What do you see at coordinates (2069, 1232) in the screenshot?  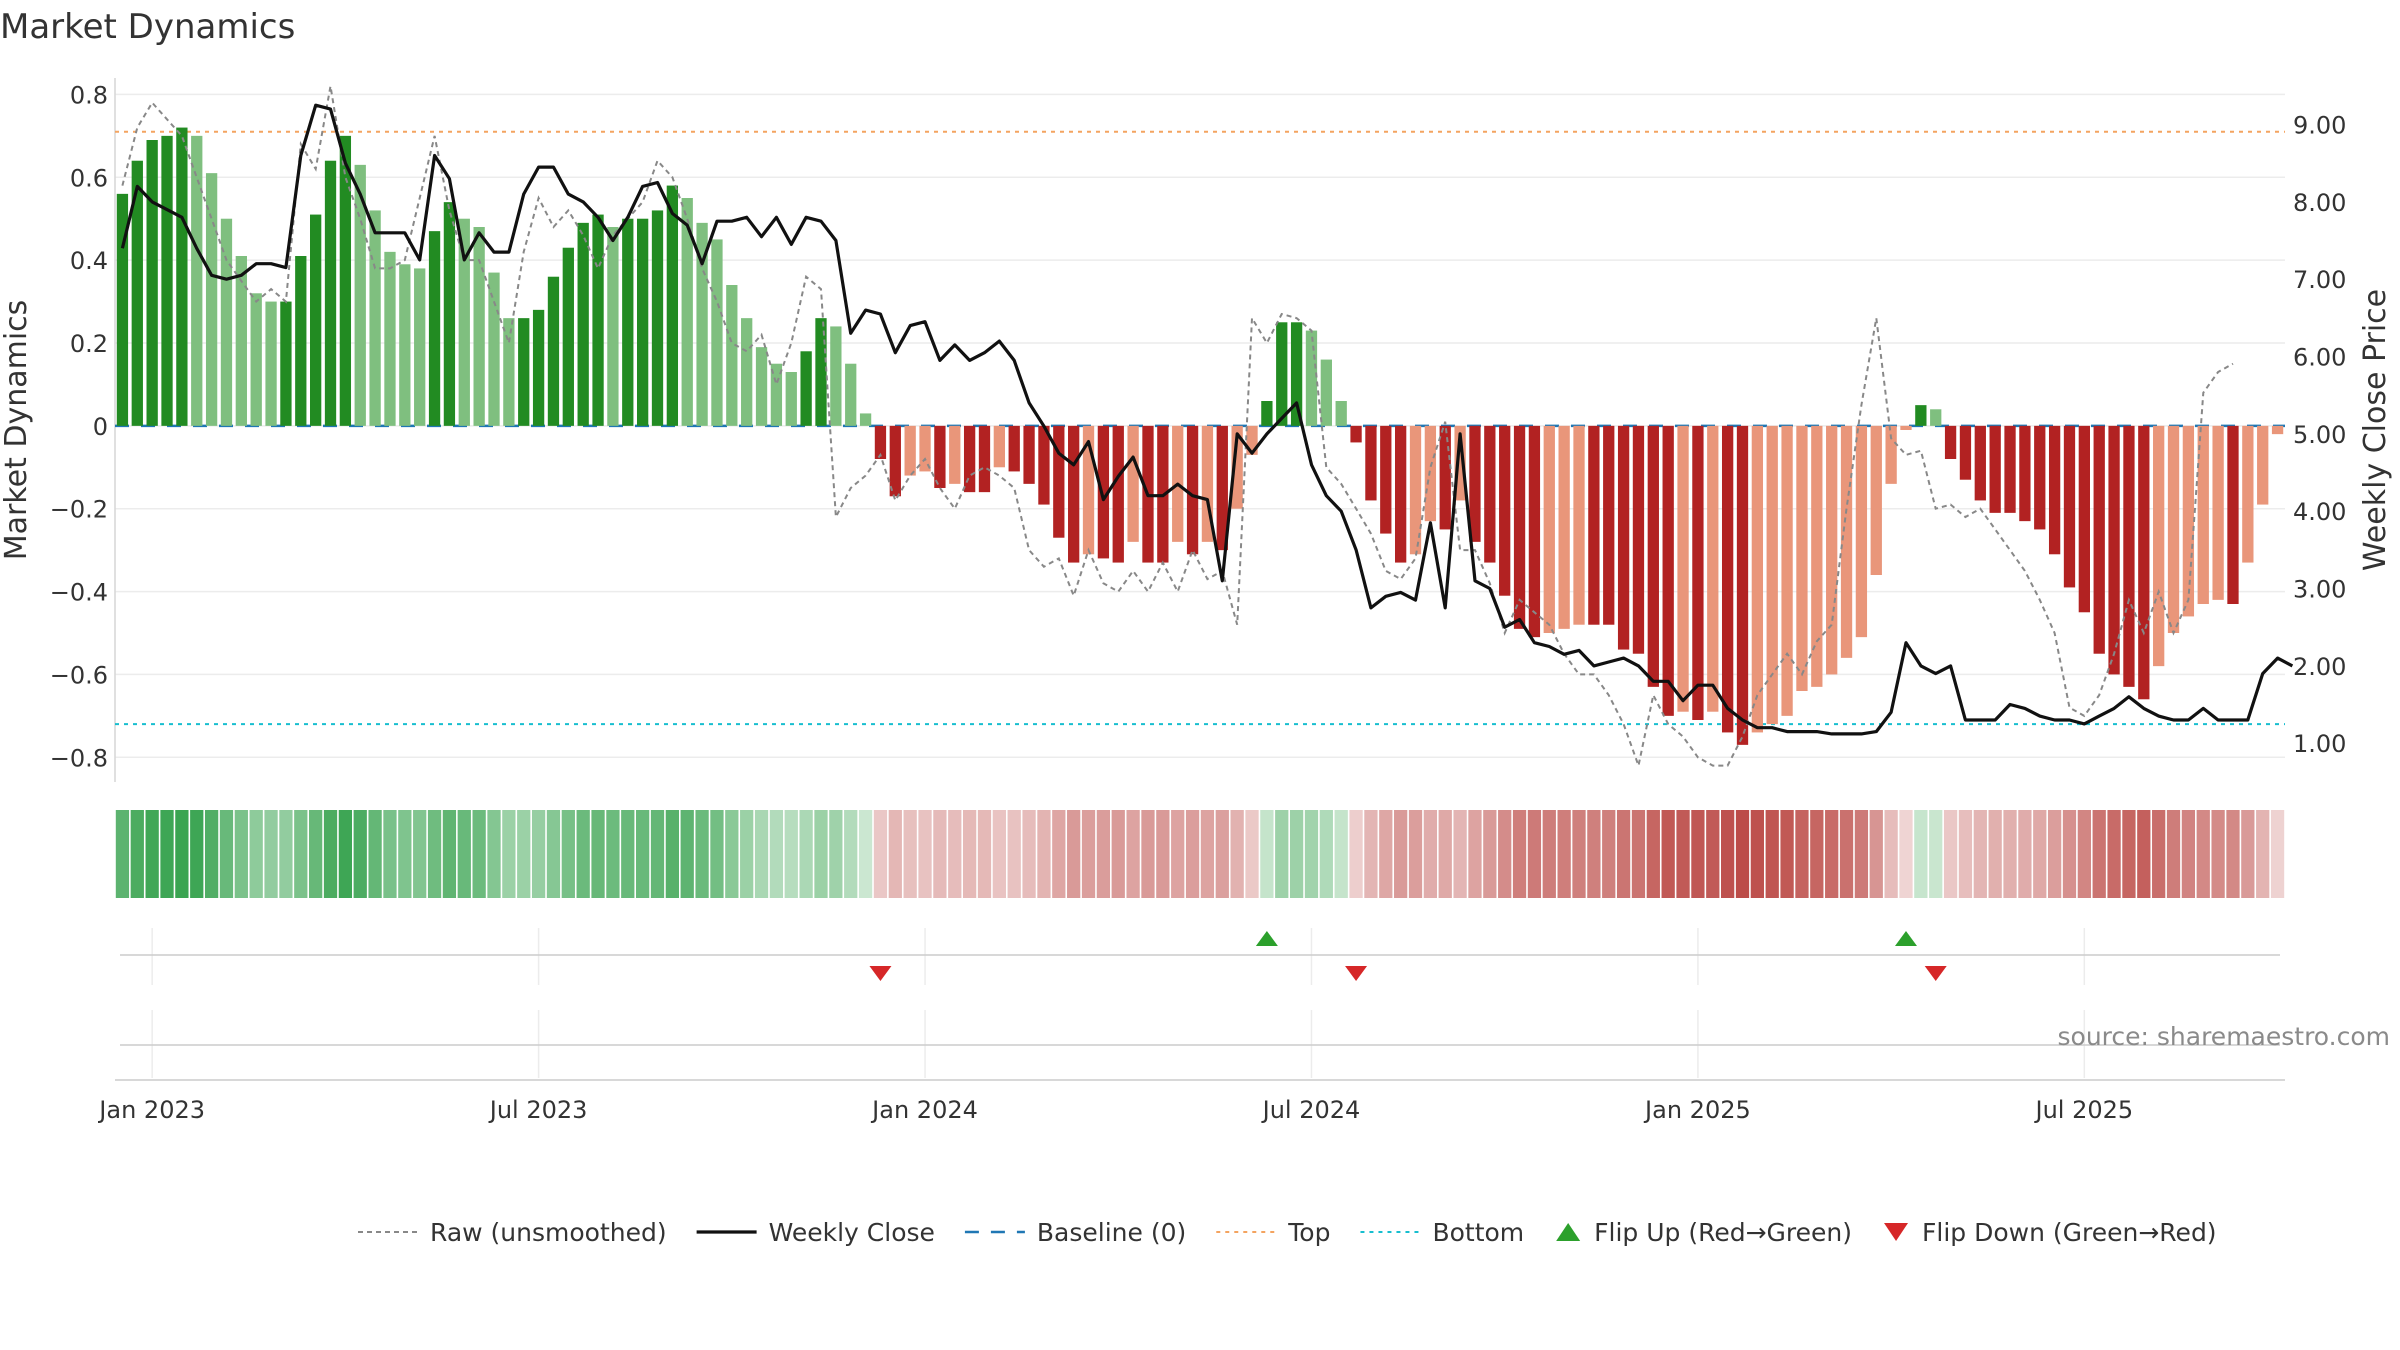 I see `legend-label: Flip Down (Green→Red)` at bounding box center [2069, 1232].